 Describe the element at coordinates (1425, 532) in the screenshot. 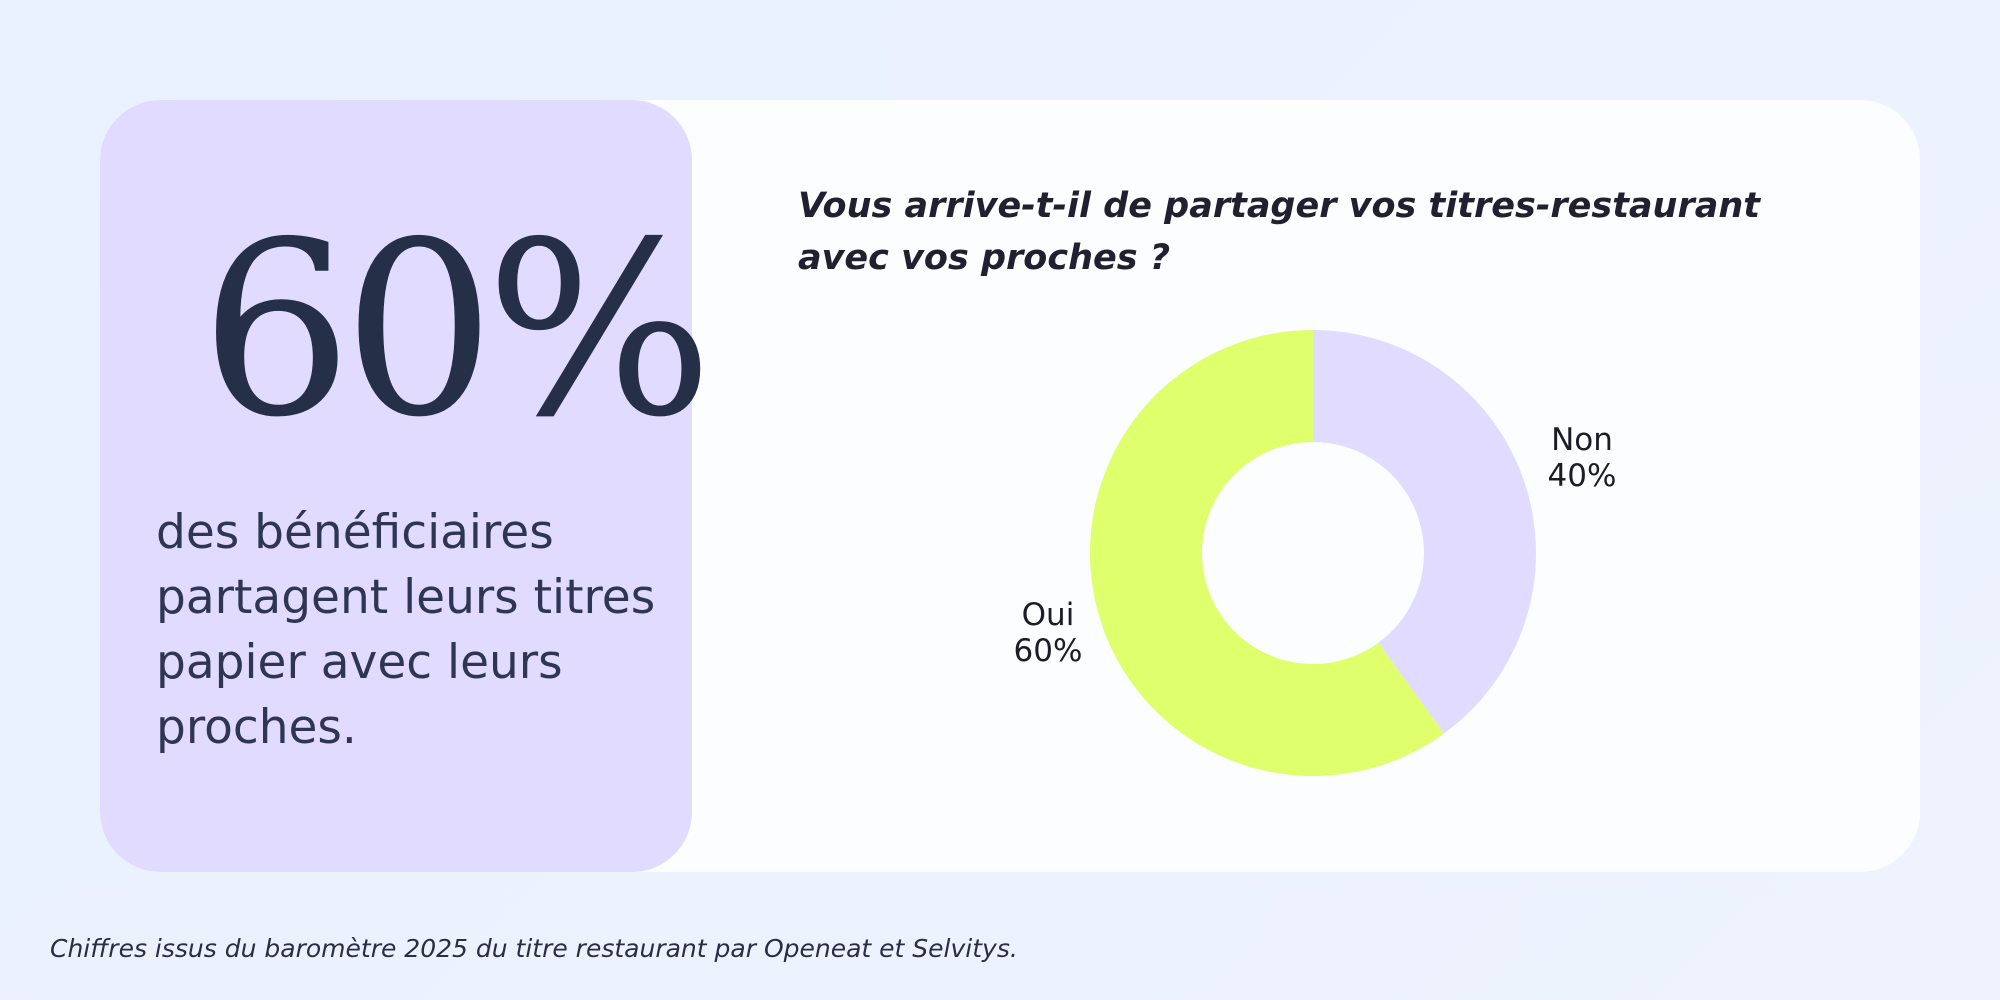

I see `donut-slice-non` at that location.